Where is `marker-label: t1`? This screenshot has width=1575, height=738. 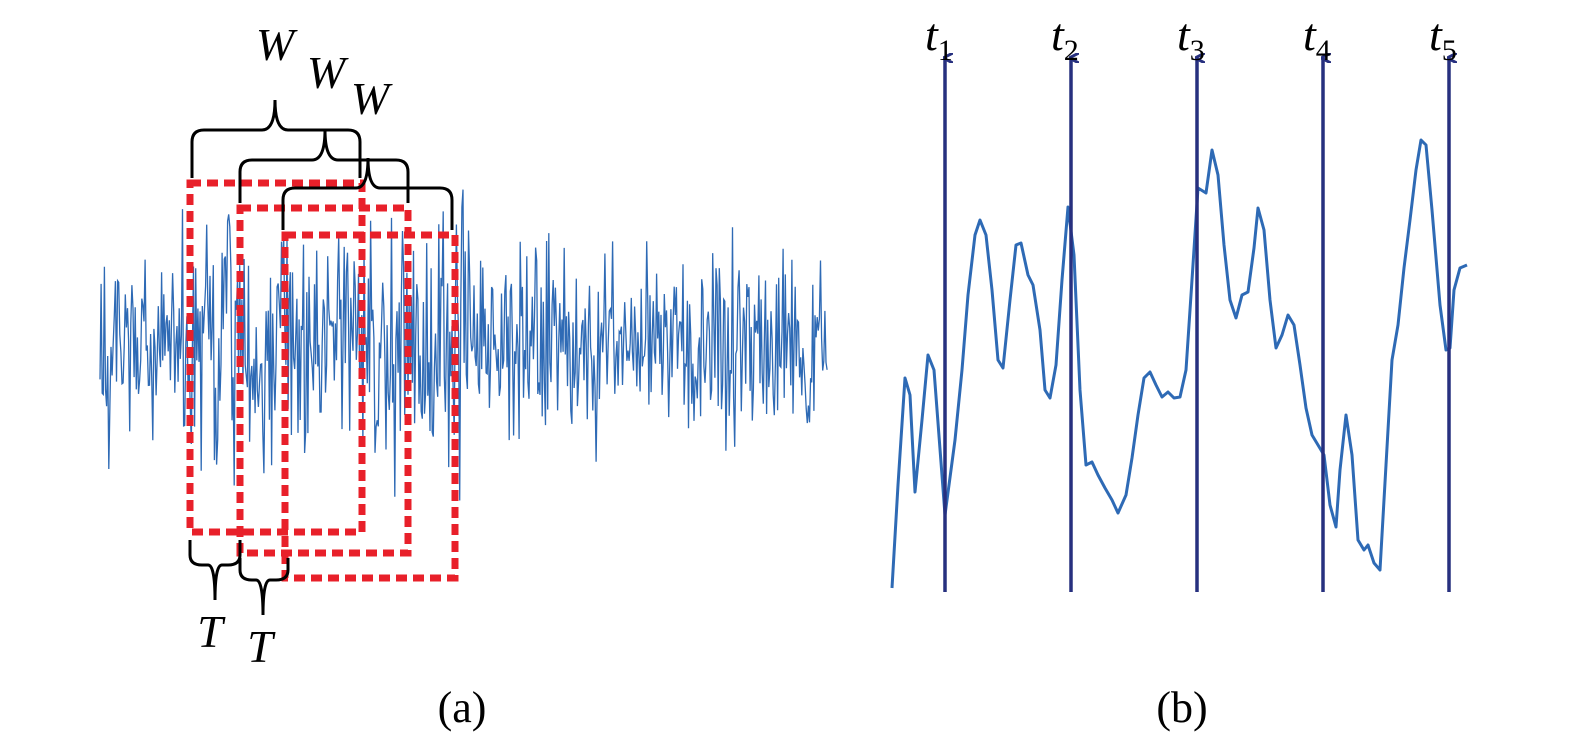
marker-label: t1 is located at coordinates (939, 38).